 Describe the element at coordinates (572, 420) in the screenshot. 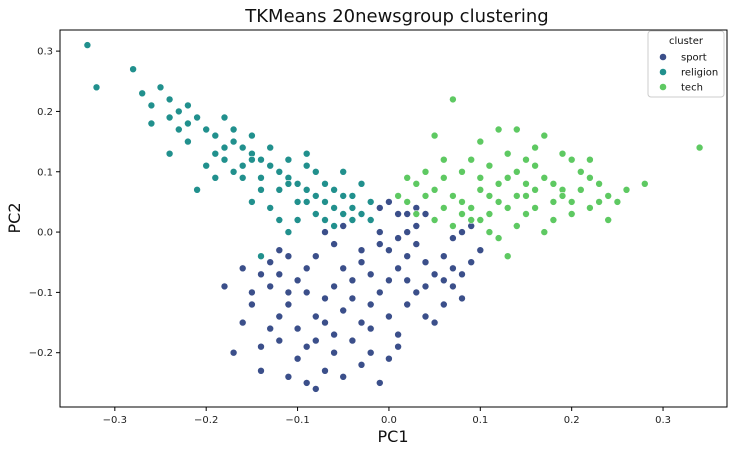

I see `x-tick-label: 0.2` at that location.